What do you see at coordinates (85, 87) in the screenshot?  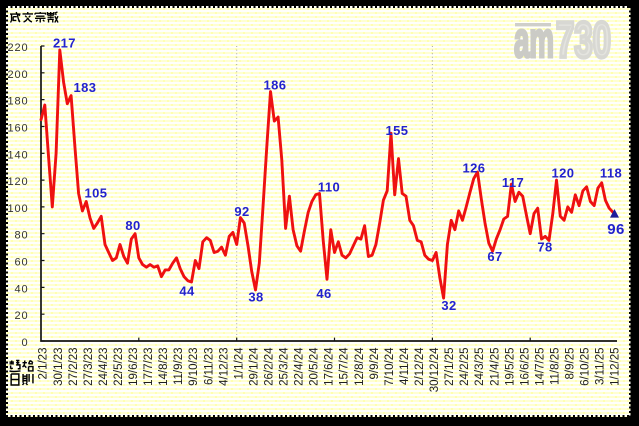 I see `svg-text: 183` at bounding box center [85, 87].